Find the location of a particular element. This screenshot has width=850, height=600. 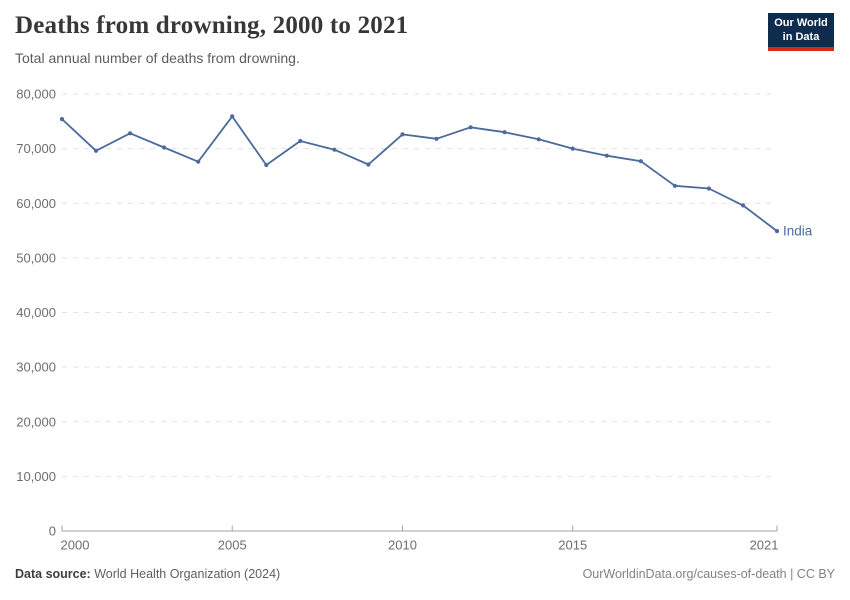

y-axis-label: 30,000 is located at coordinates (36, 367).